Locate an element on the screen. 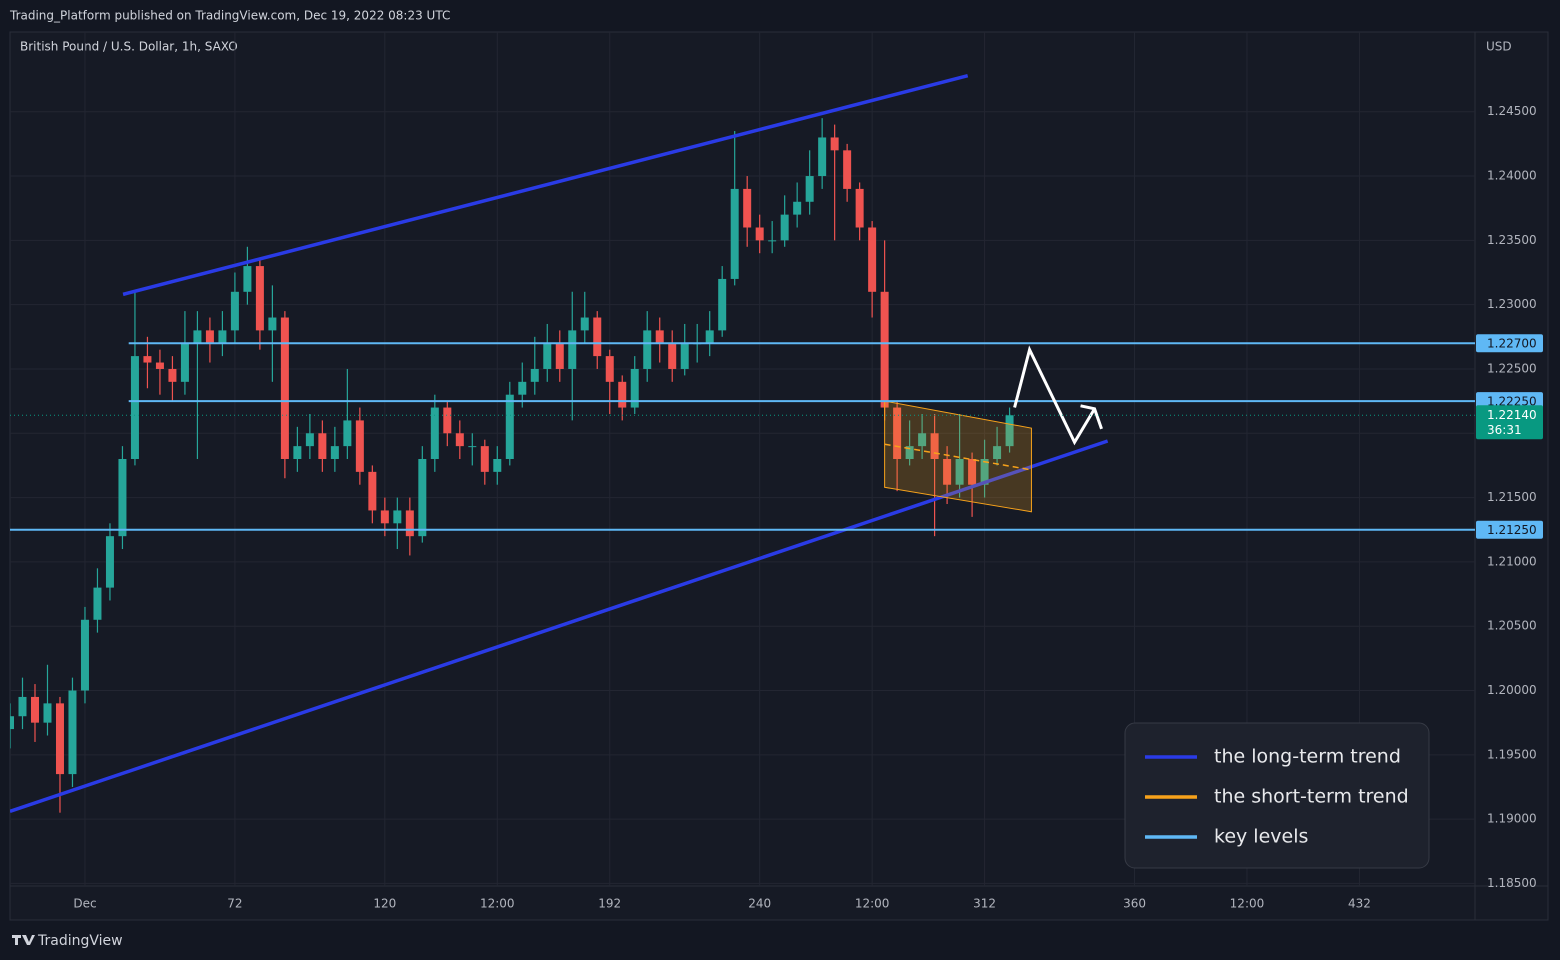  key-level-label: 1.22250 is located at coordinates (1512, 402).